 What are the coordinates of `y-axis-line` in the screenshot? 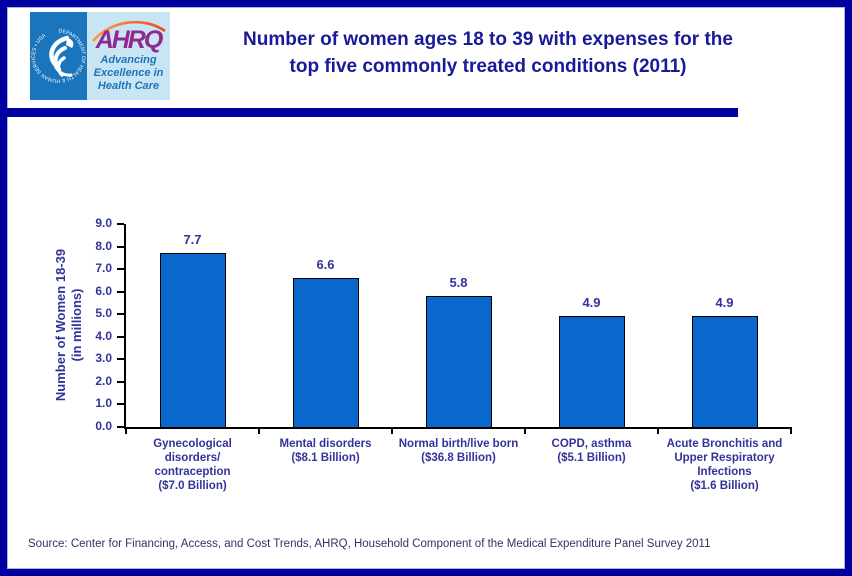 It's located at (125, 326).